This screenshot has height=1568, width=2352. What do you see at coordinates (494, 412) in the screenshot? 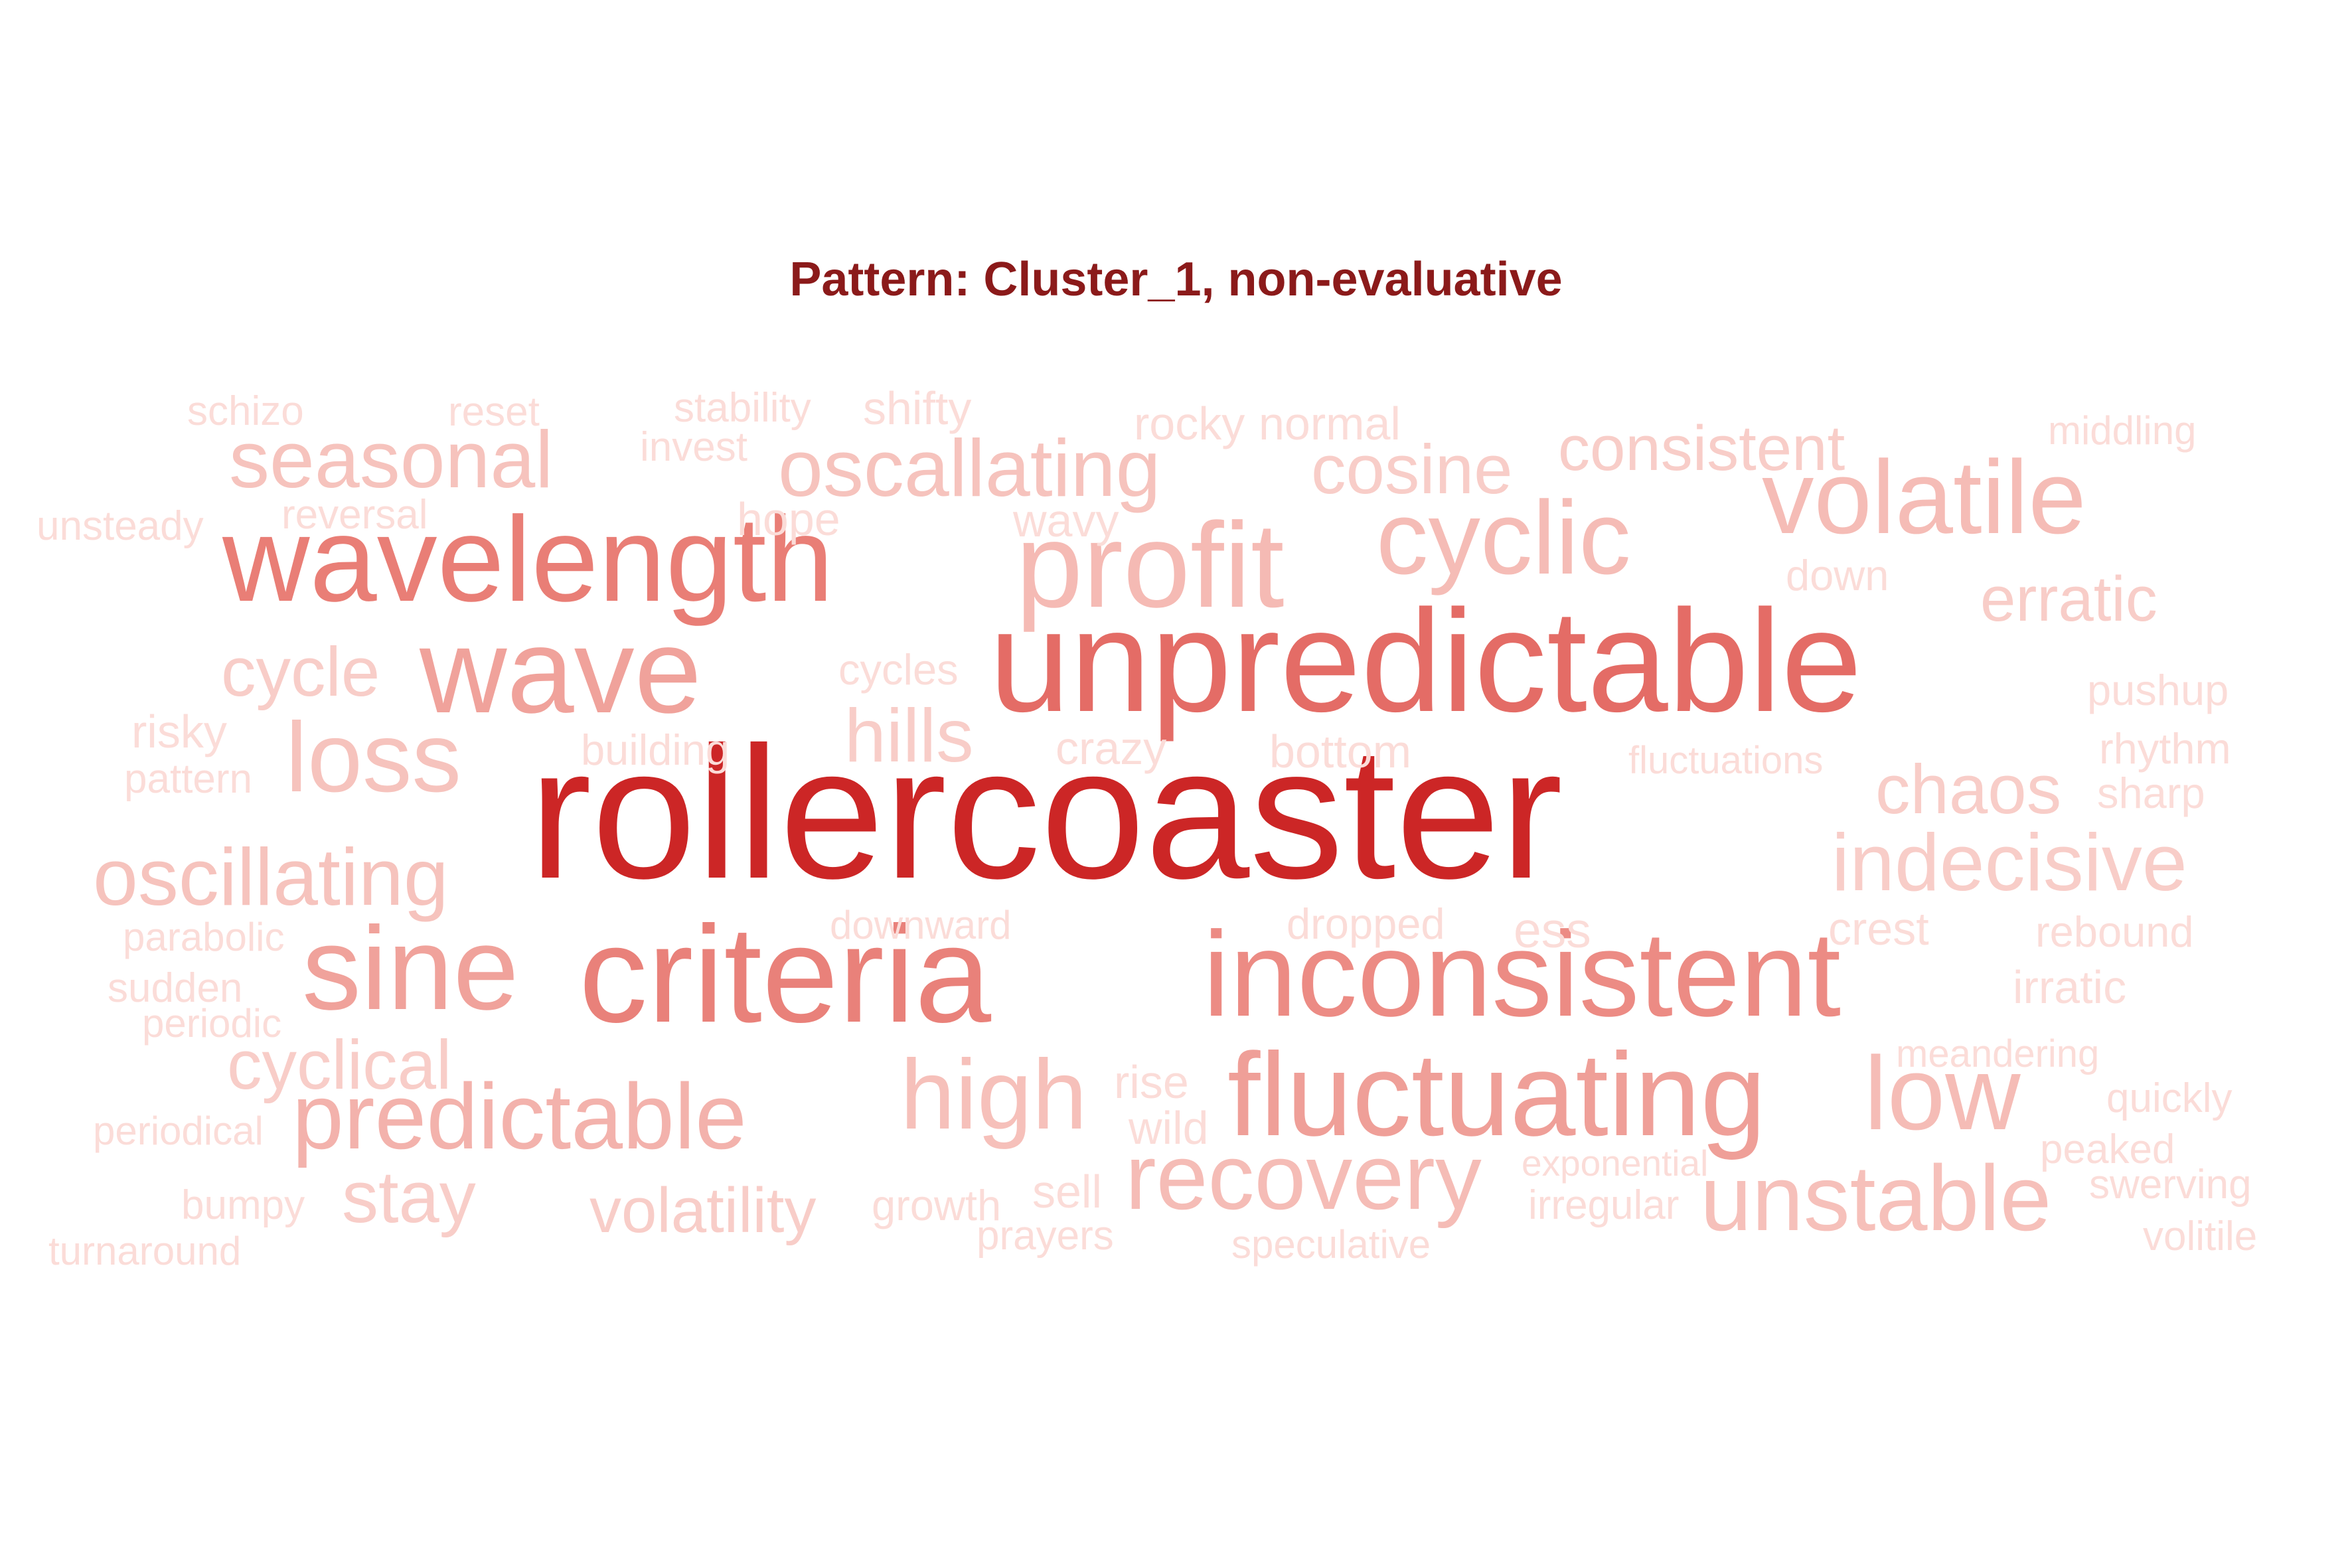
I see `word-reset: reset` at bounding box center [494, 412].